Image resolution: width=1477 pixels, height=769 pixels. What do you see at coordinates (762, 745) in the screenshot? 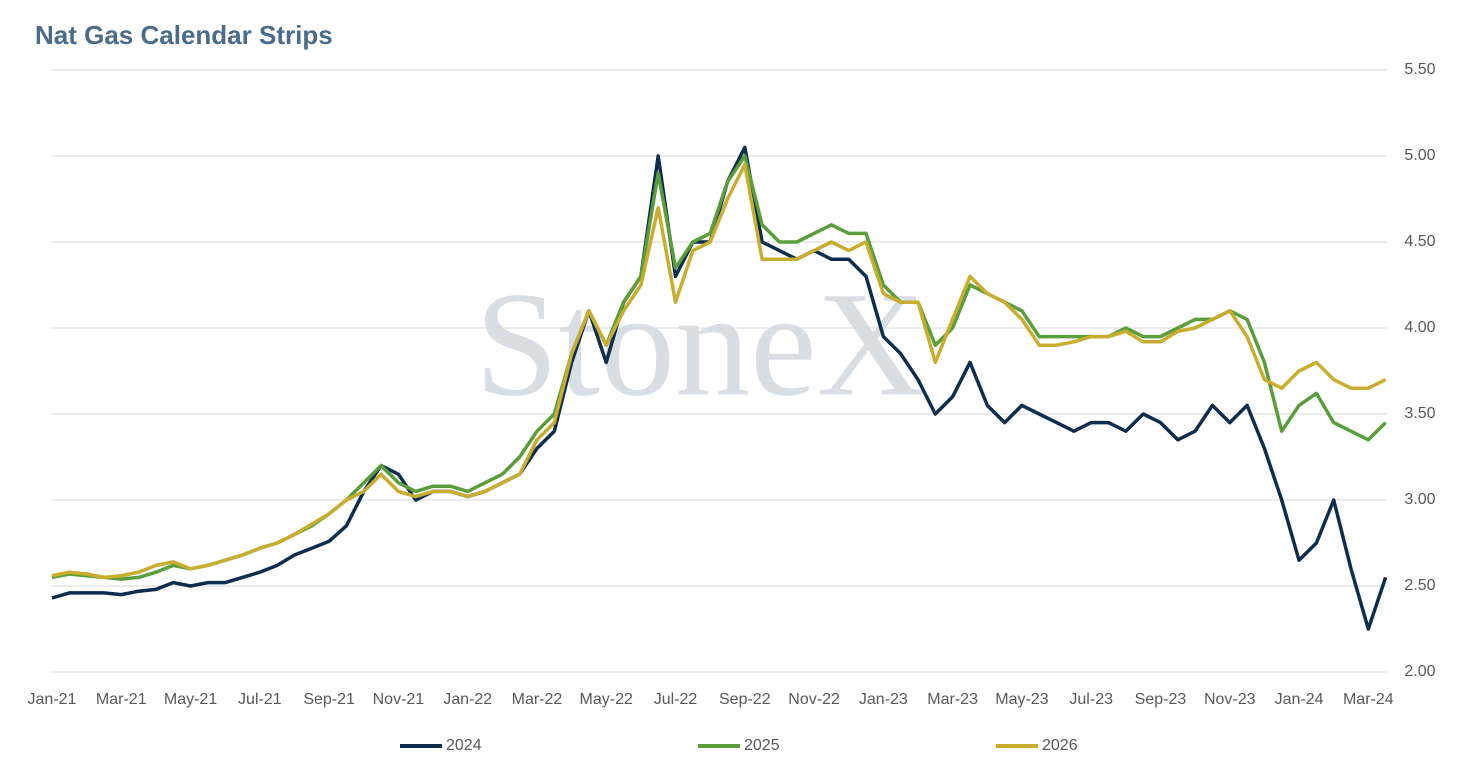
I see `legend-label: 2025` at bounding box center [762, 745].